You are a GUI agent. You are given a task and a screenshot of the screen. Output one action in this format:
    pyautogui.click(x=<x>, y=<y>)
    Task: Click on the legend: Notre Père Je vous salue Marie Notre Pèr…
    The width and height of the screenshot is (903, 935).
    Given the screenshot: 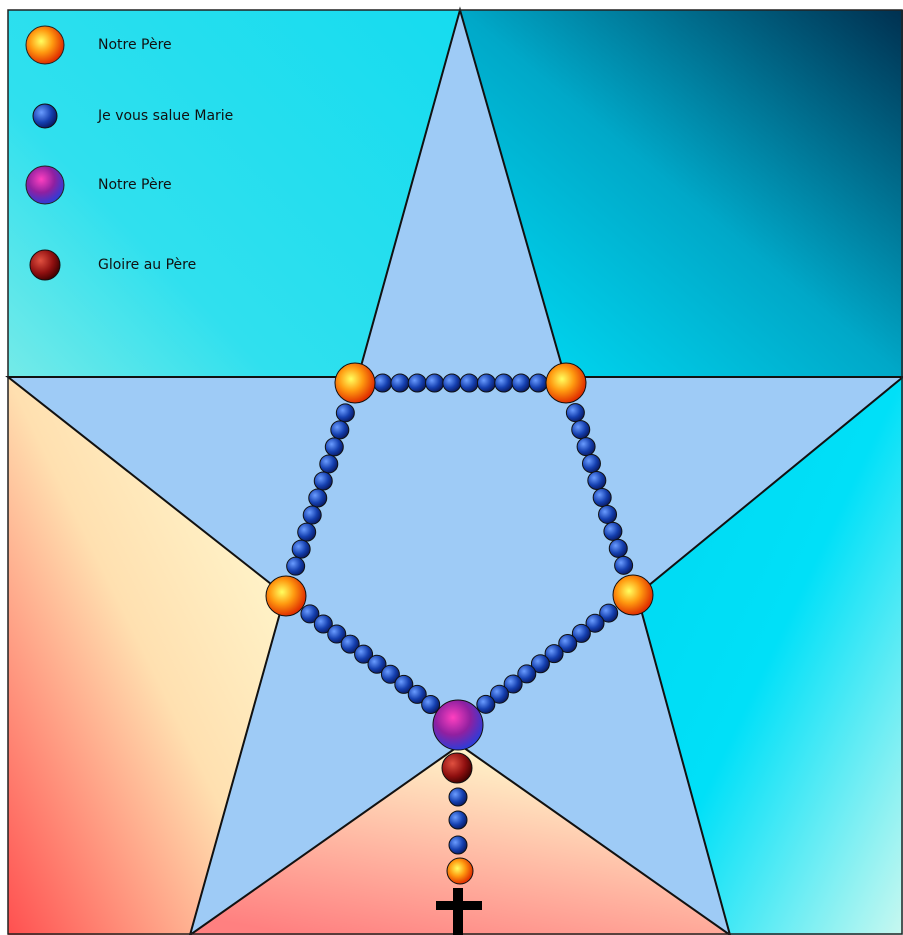 What is the action you would take?
    pyautogui.click(x=129, y=153)
    